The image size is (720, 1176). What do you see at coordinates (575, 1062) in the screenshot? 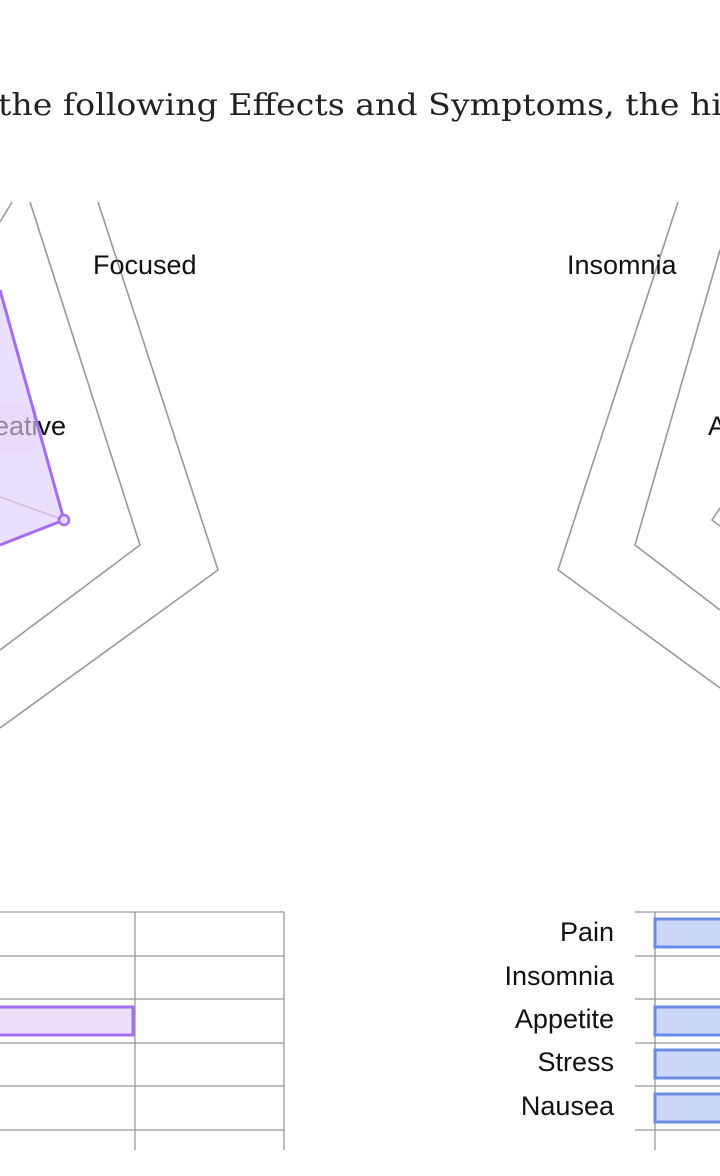
I see `bar-label: Stress` at bounding box center [575, 1062].